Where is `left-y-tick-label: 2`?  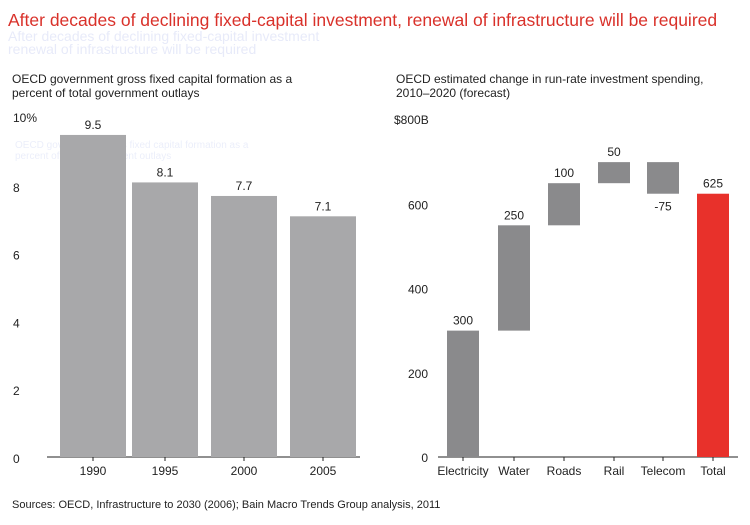 left-y-tick-label: 2 is located at coordinates (16, 391).